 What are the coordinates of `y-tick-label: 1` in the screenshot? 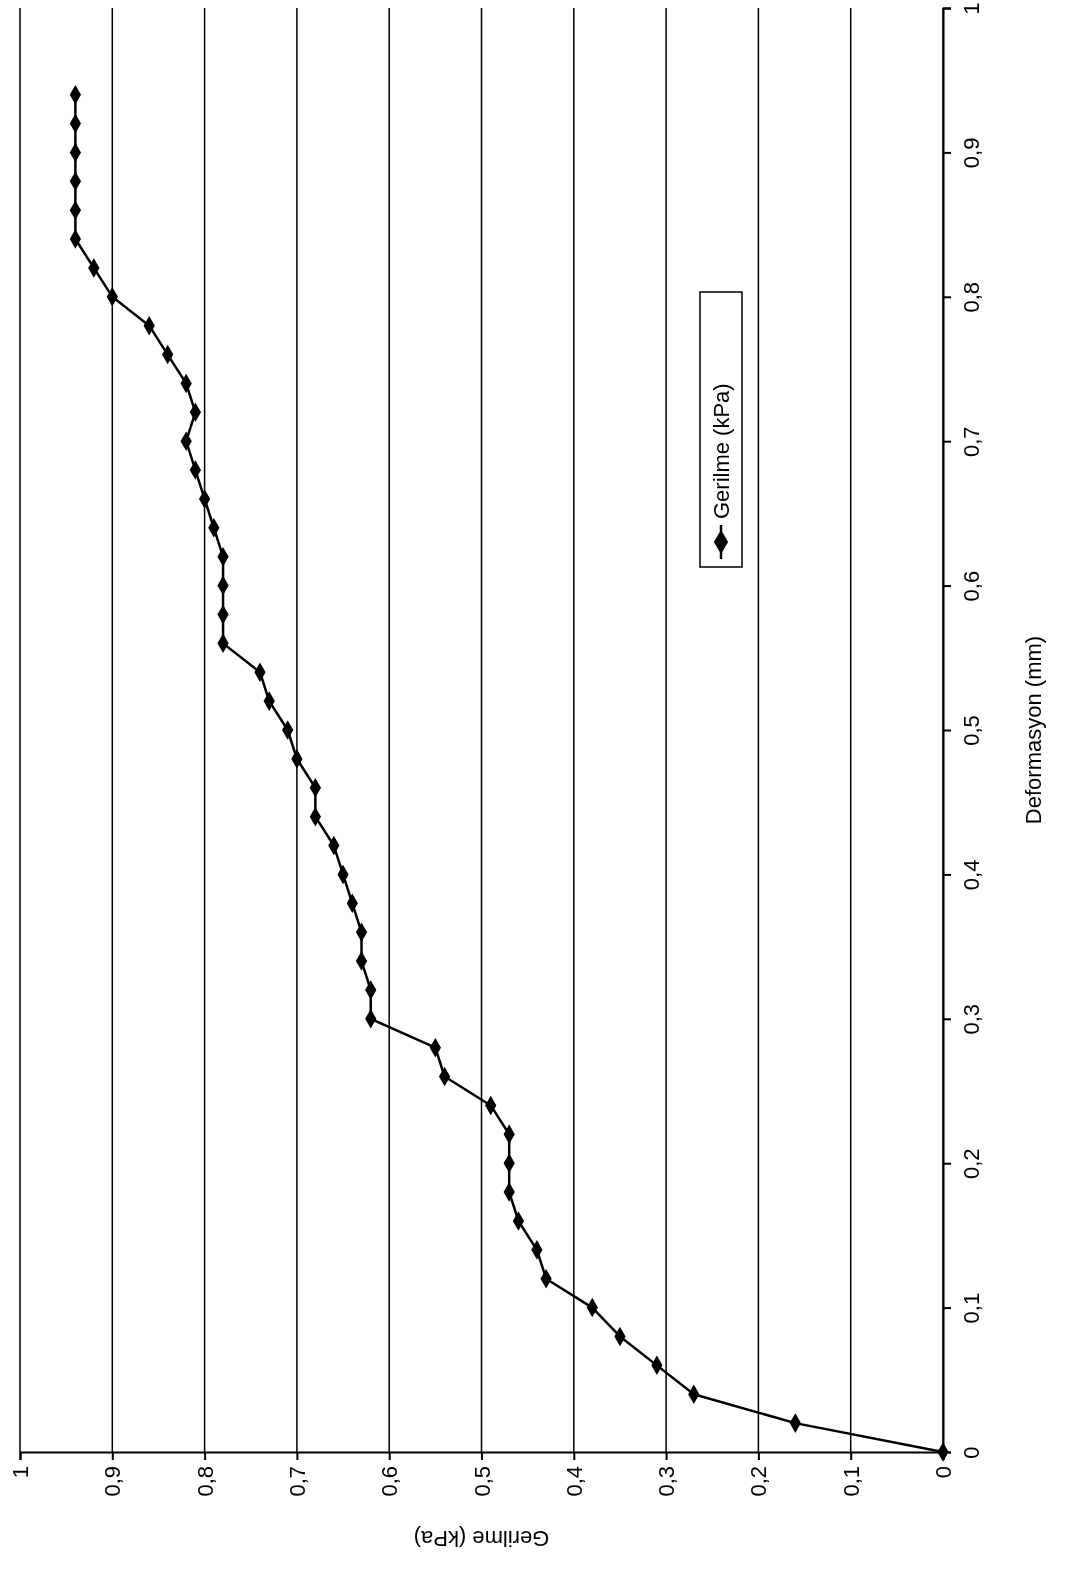 It's located at (971, 8).